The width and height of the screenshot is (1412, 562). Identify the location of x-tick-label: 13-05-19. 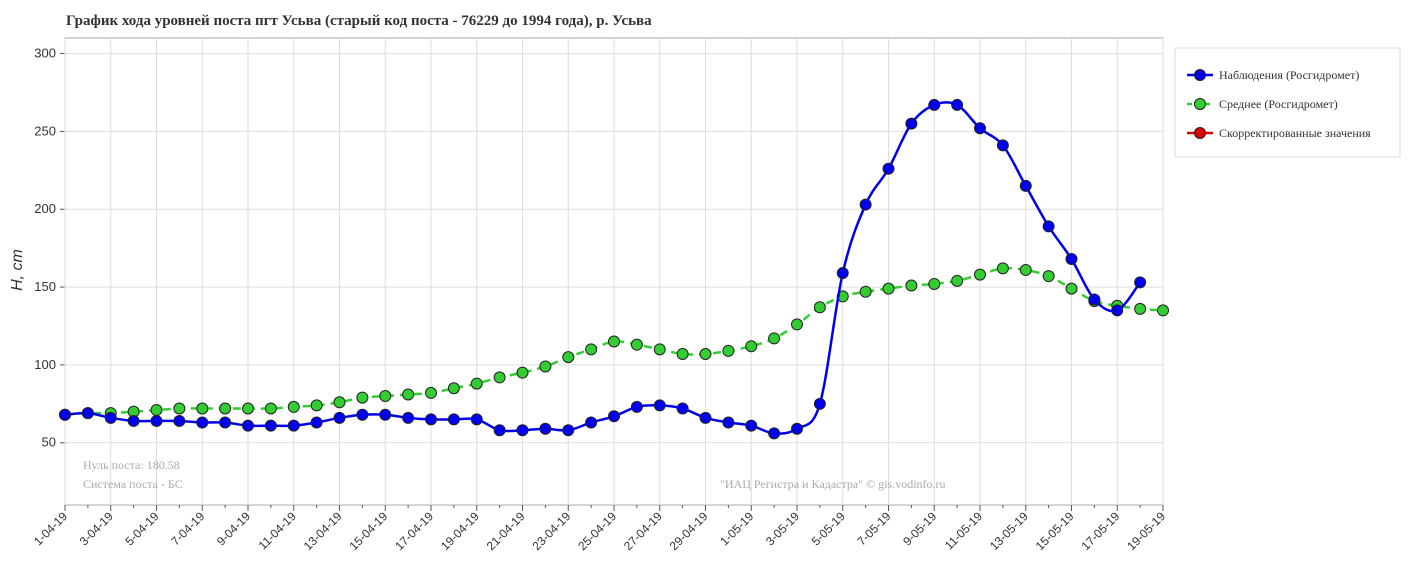
(1009, 531).